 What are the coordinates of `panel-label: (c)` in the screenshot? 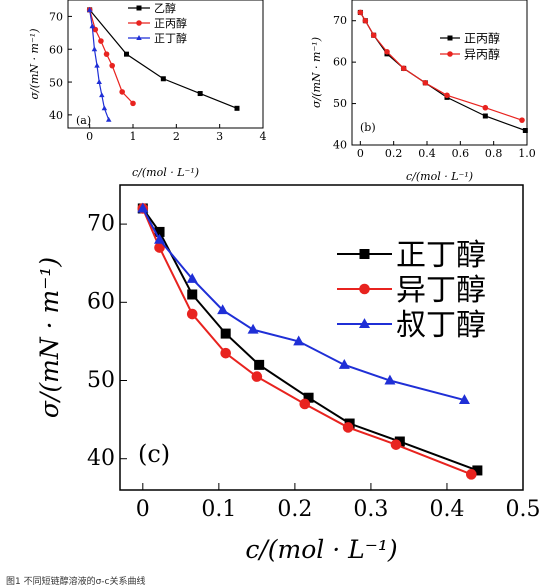 It's located at (154, 454).